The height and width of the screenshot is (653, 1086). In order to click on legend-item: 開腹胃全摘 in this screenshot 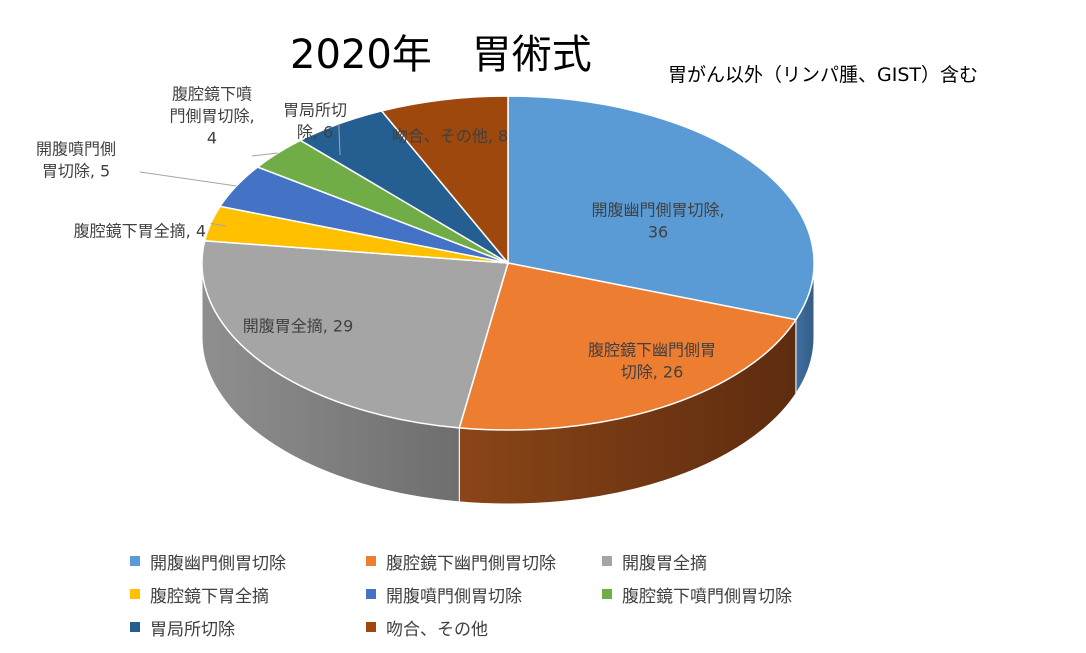, I will do `click(720, 561)`.